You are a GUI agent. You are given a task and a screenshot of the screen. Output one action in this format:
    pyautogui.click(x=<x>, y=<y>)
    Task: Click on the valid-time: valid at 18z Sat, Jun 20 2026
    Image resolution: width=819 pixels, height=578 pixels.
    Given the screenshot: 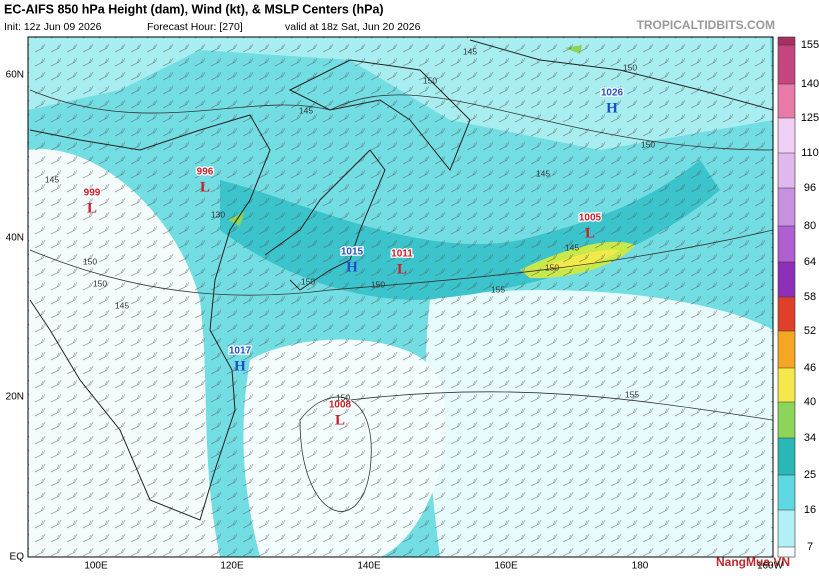 What is the action you would take?
    pyautogui.click(x=353, y=27)
    